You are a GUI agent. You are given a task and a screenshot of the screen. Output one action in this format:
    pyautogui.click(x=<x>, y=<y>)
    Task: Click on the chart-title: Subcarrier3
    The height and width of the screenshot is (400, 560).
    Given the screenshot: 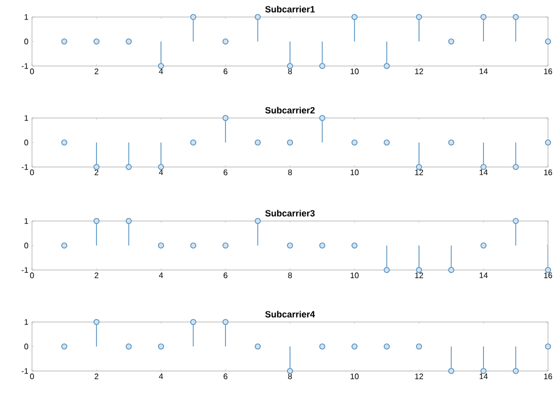 What is the action you would take?
    pyautogui.click(x=290, y=213)
    